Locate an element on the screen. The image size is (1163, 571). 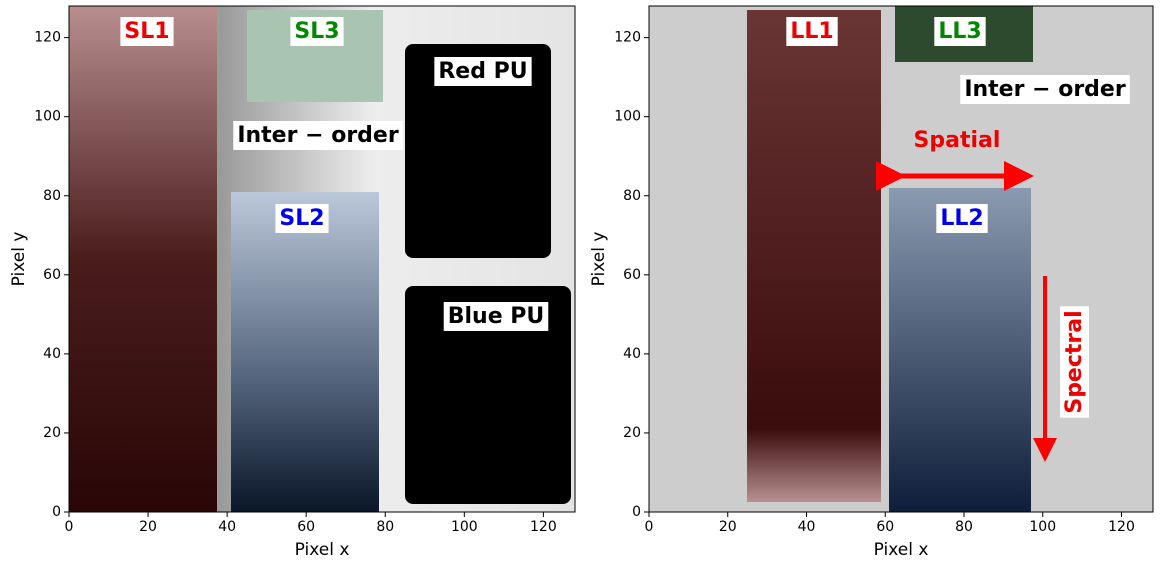
label: SL2 is located at coordinates (301, 218).